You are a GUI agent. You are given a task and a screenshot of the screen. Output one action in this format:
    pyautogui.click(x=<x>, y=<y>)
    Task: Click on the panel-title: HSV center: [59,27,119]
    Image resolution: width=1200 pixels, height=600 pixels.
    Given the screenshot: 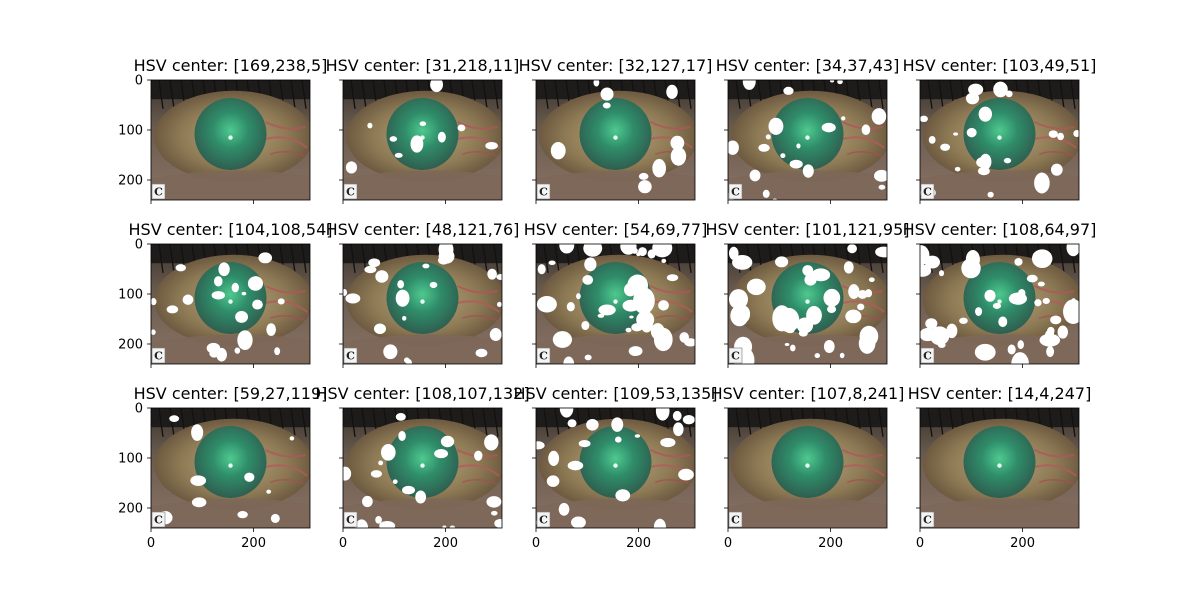 What is the action you would take?
    pyautogui.click(x=231, y=393)
    